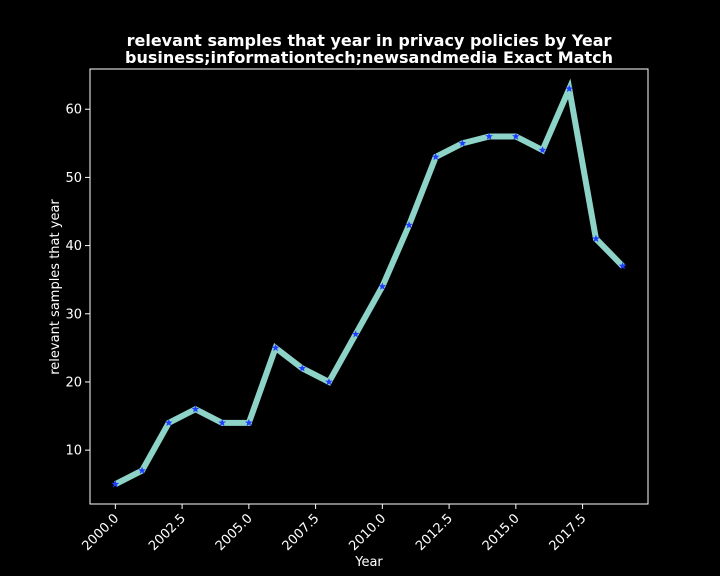  What do you see at coordinates (368, 562) in the screenshot?
I see `x-axis-label: Year` at bounding box center [368, 562].